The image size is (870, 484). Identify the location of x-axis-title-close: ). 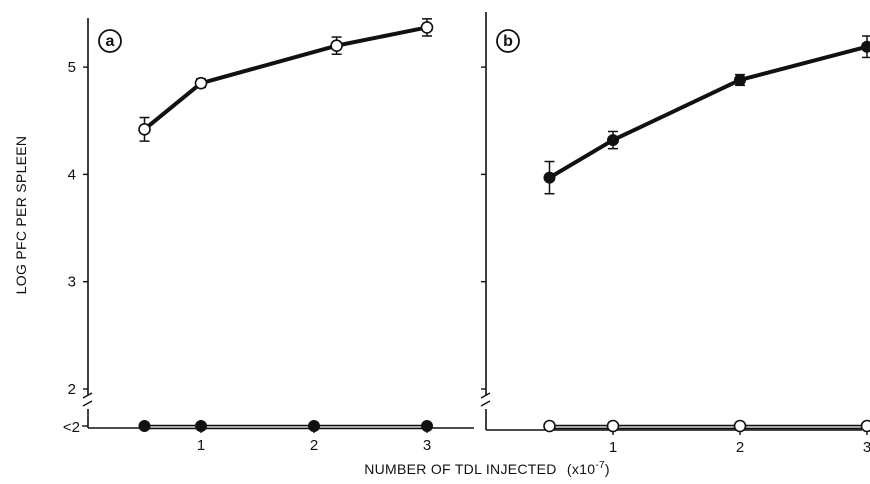
(607, 469).